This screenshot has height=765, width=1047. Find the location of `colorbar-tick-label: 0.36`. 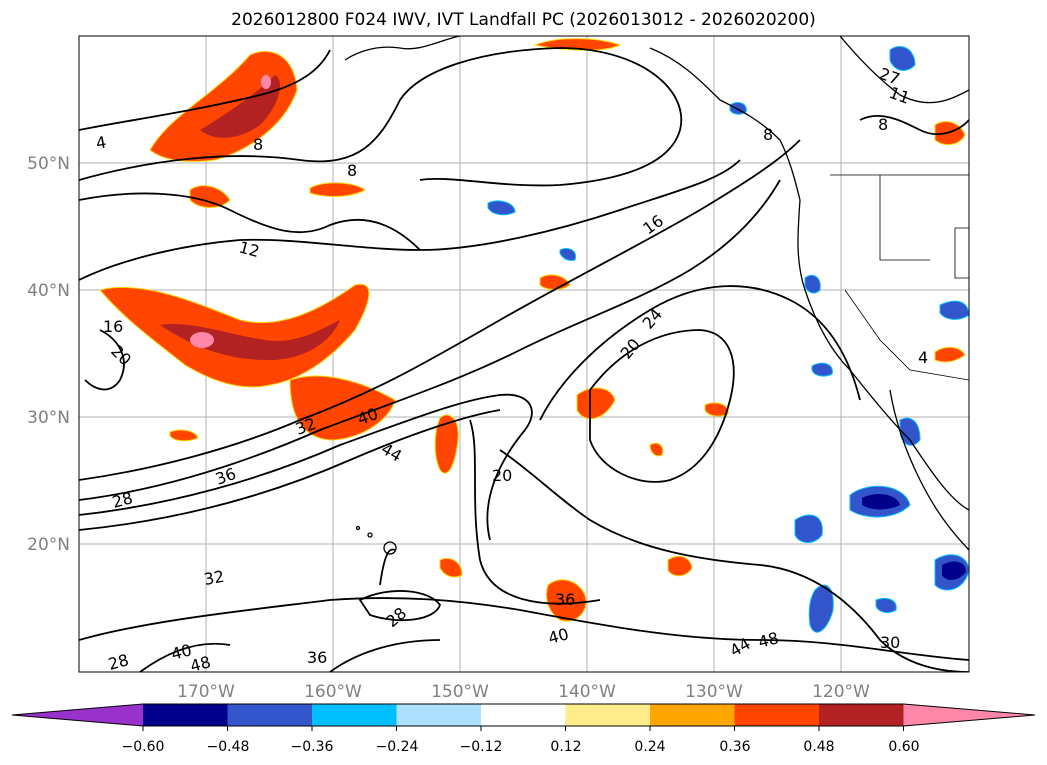

colorbar-tick-label: 0.36 is located at coordinates (734, 747).